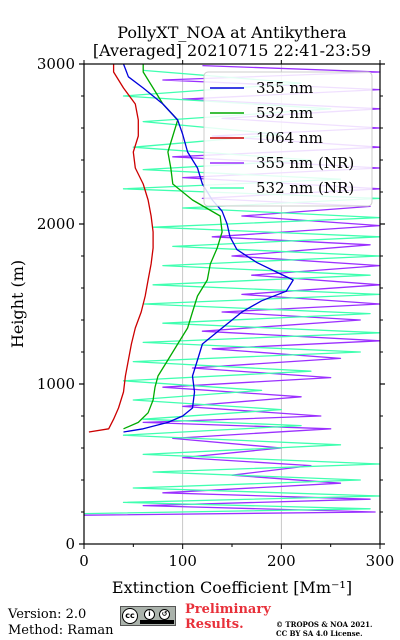 This screenshot has height=640, width=400. What do you see at coordinates (305, 188) in the screenshot?
I see `legend-label: 532 nm (NR)` at bounding box center [305, 188].